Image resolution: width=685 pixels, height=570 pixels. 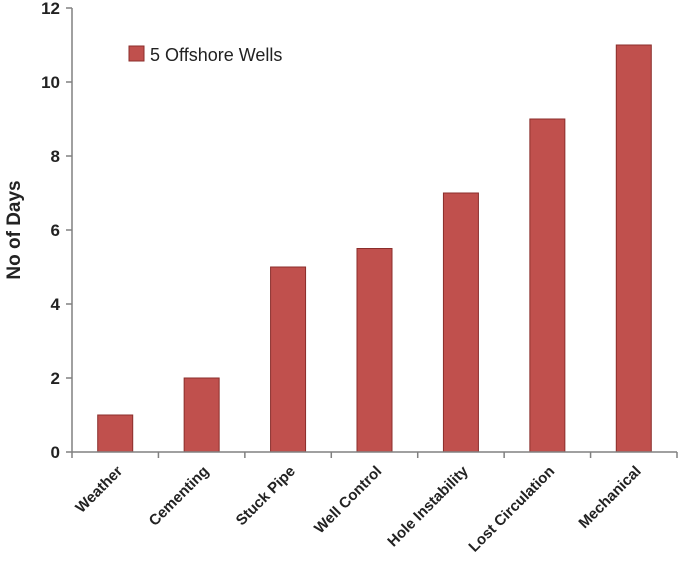 I want to click on y-axis-ticks: 0 2 4 6 8 10 12, so click(x=56, y=231).